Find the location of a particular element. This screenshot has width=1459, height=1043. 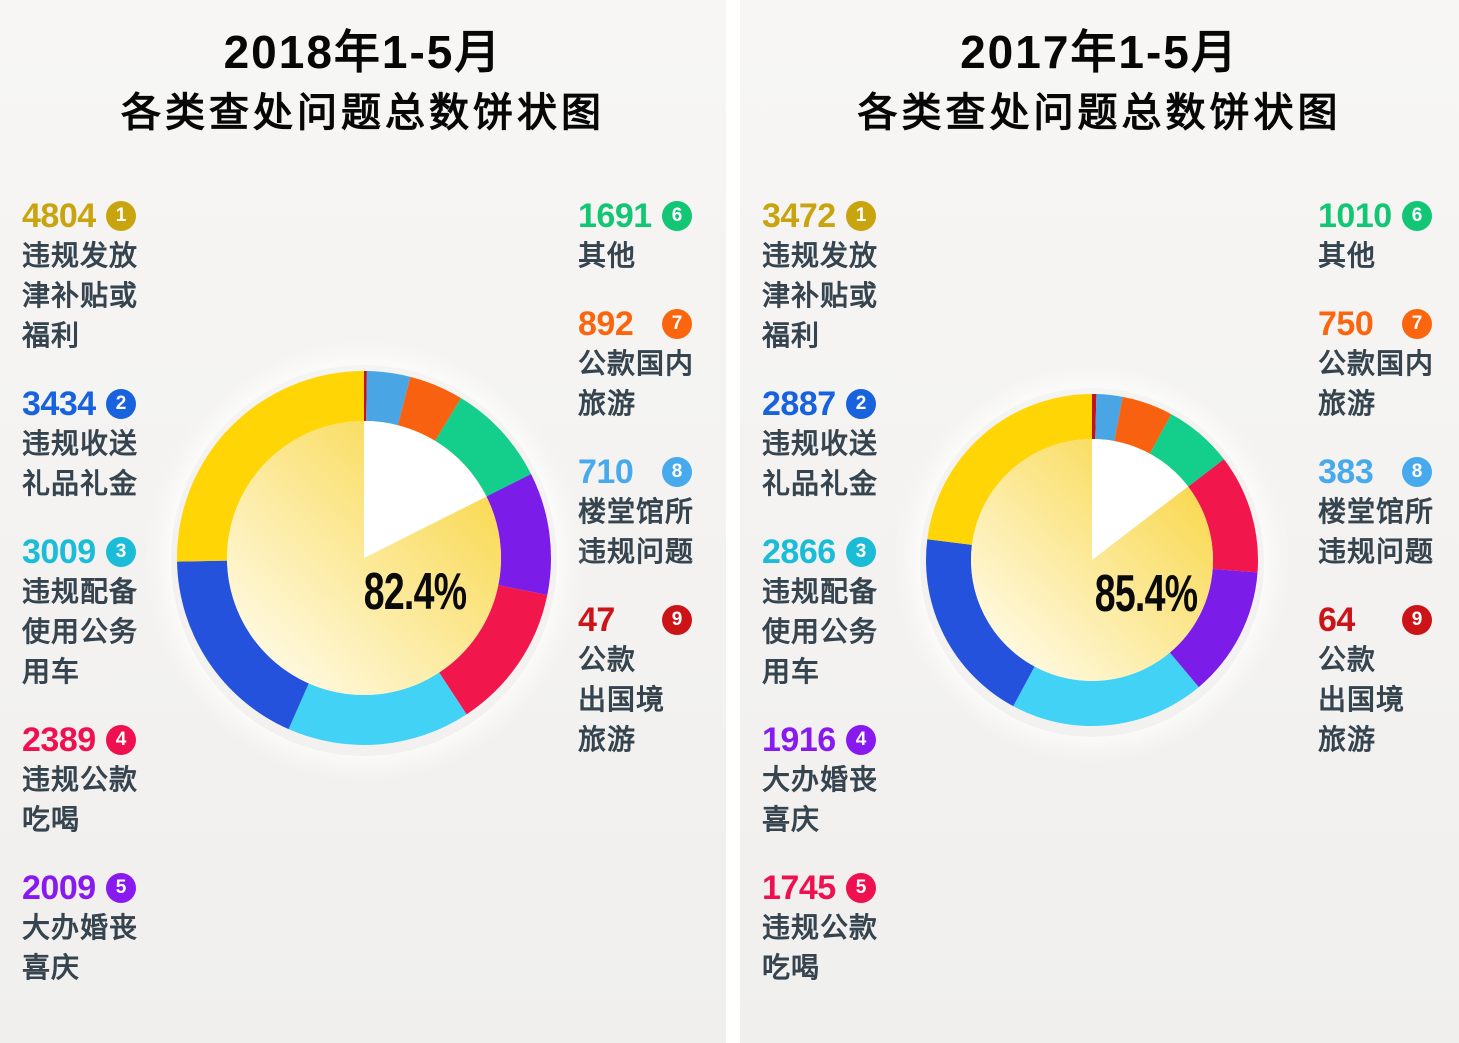

chart-title-2018: 2018年1-5月 各类查处问题总数饼状图 is located at coordinates (363, 81).